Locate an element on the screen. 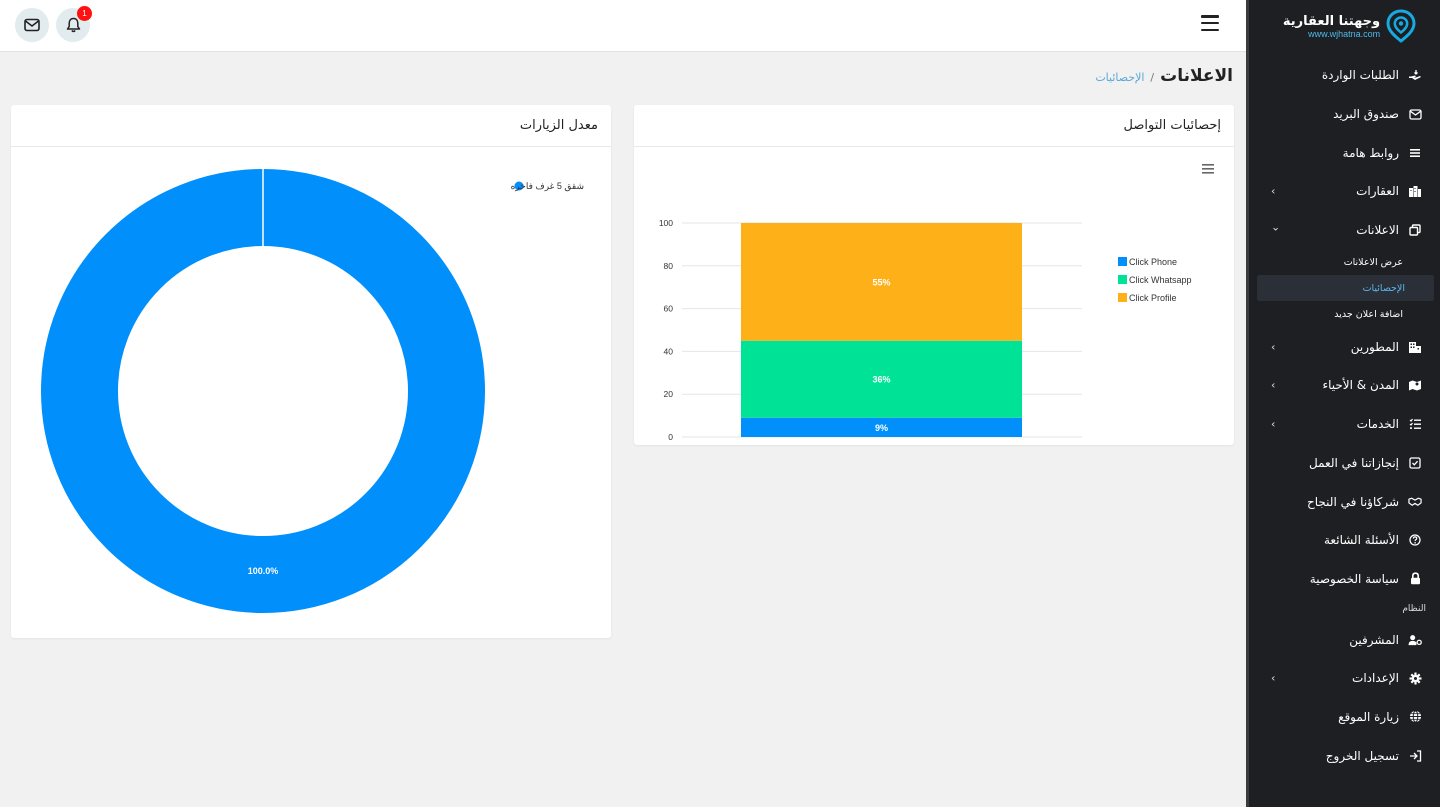  sidebar-item-label: الأسئلة الشائعة is located at coordinates (1361, 540).